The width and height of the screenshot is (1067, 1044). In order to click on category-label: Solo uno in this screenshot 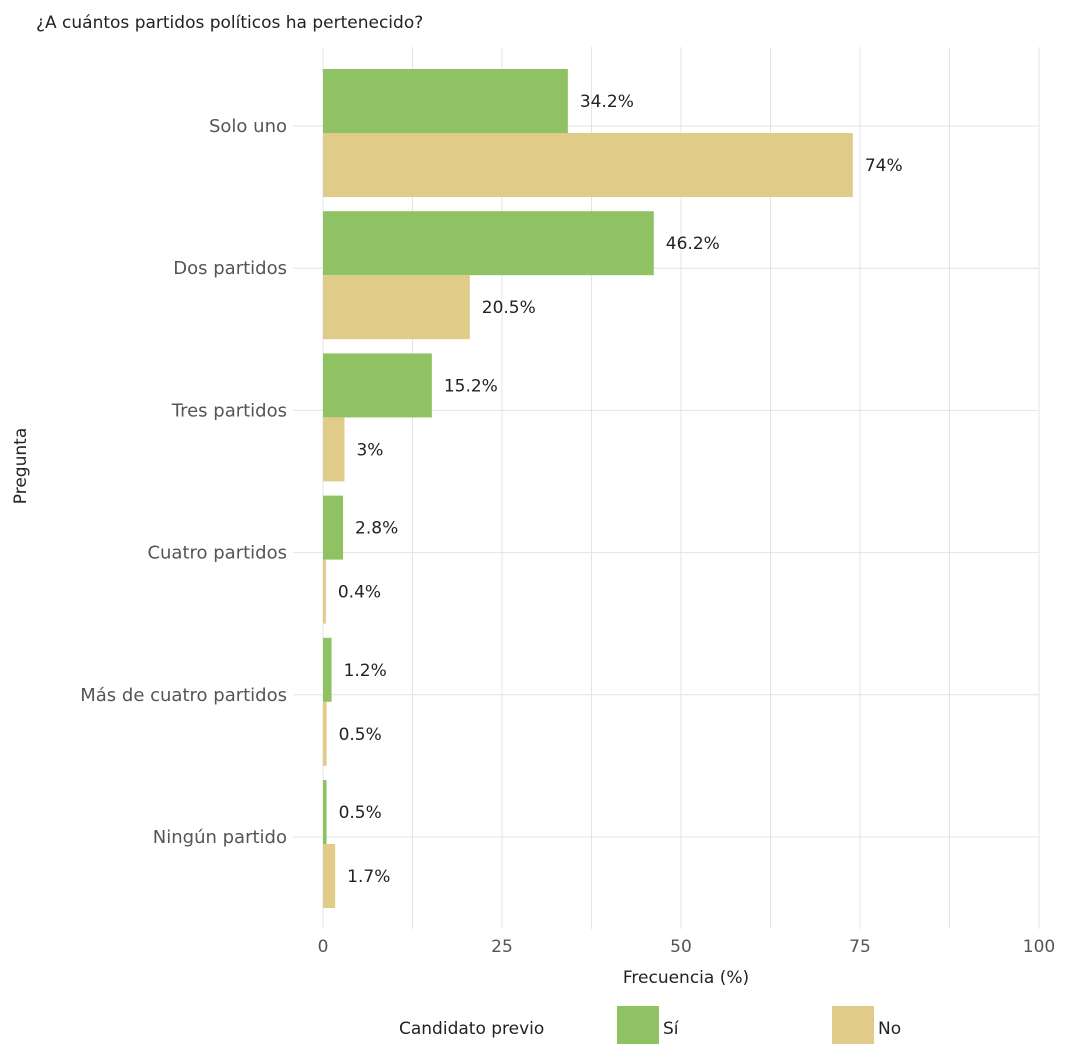, I will do `click(248, 126)`.